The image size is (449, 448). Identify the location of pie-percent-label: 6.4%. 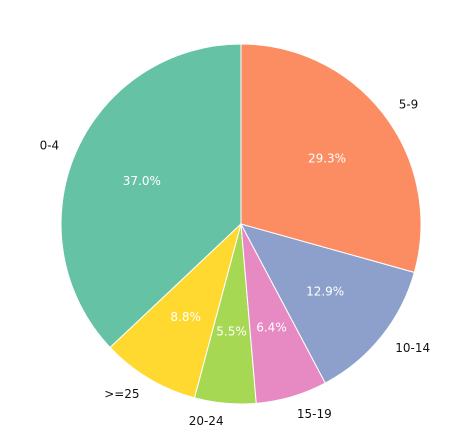
(271, 328).